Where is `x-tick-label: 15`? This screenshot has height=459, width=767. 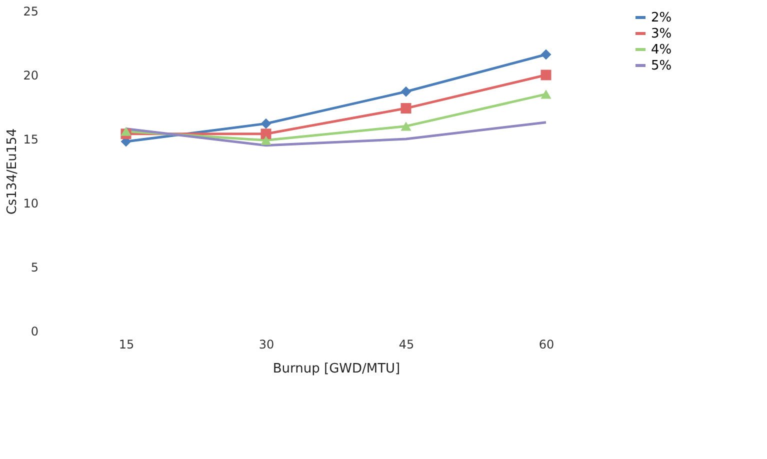 x-tick-label: 15 is located at coordinates (126, 345).